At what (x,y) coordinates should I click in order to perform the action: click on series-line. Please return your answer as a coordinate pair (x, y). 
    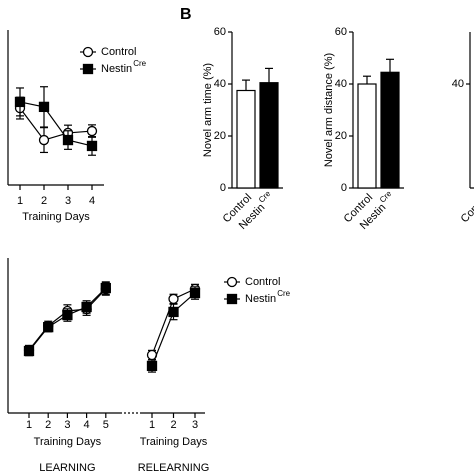
    Looking at the image, I should click on (56, 124).